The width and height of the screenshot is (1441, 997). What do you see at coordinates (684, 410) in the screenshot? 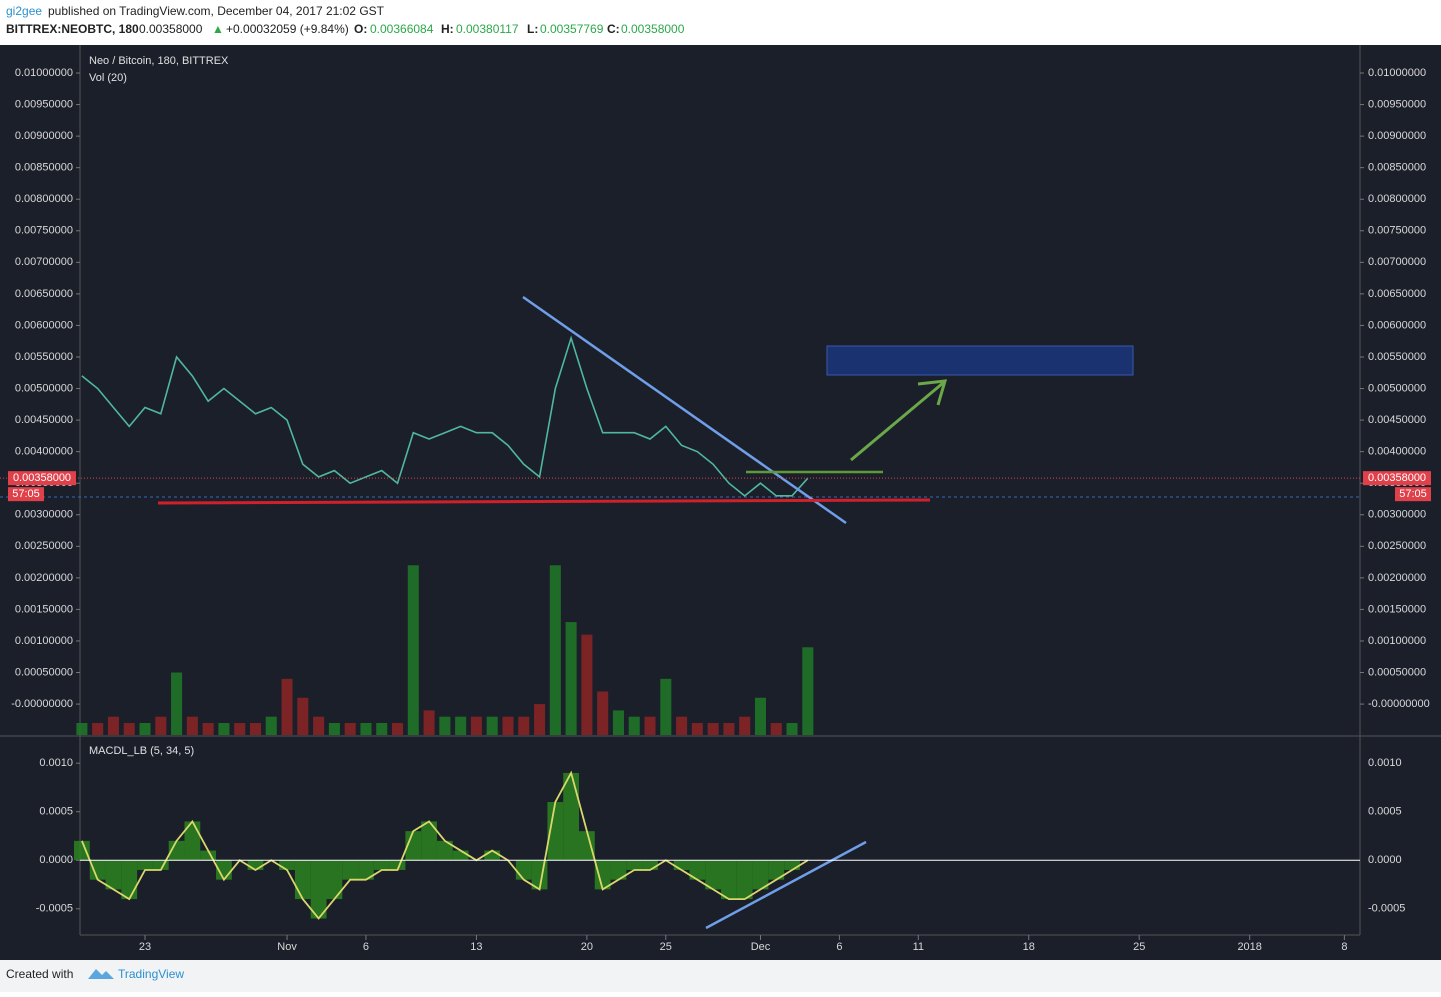
I see `trend-line` at bounding box center [684, 410].